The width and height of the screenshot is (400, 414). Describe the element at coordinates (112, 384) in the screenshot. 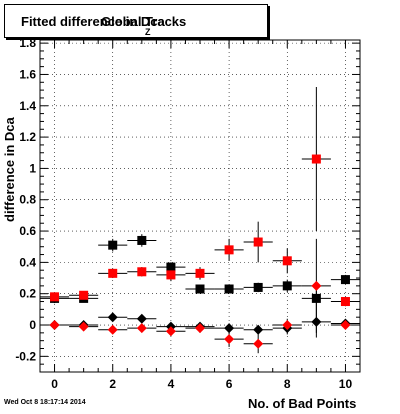

I see `x-tick-label: 2` at that location.